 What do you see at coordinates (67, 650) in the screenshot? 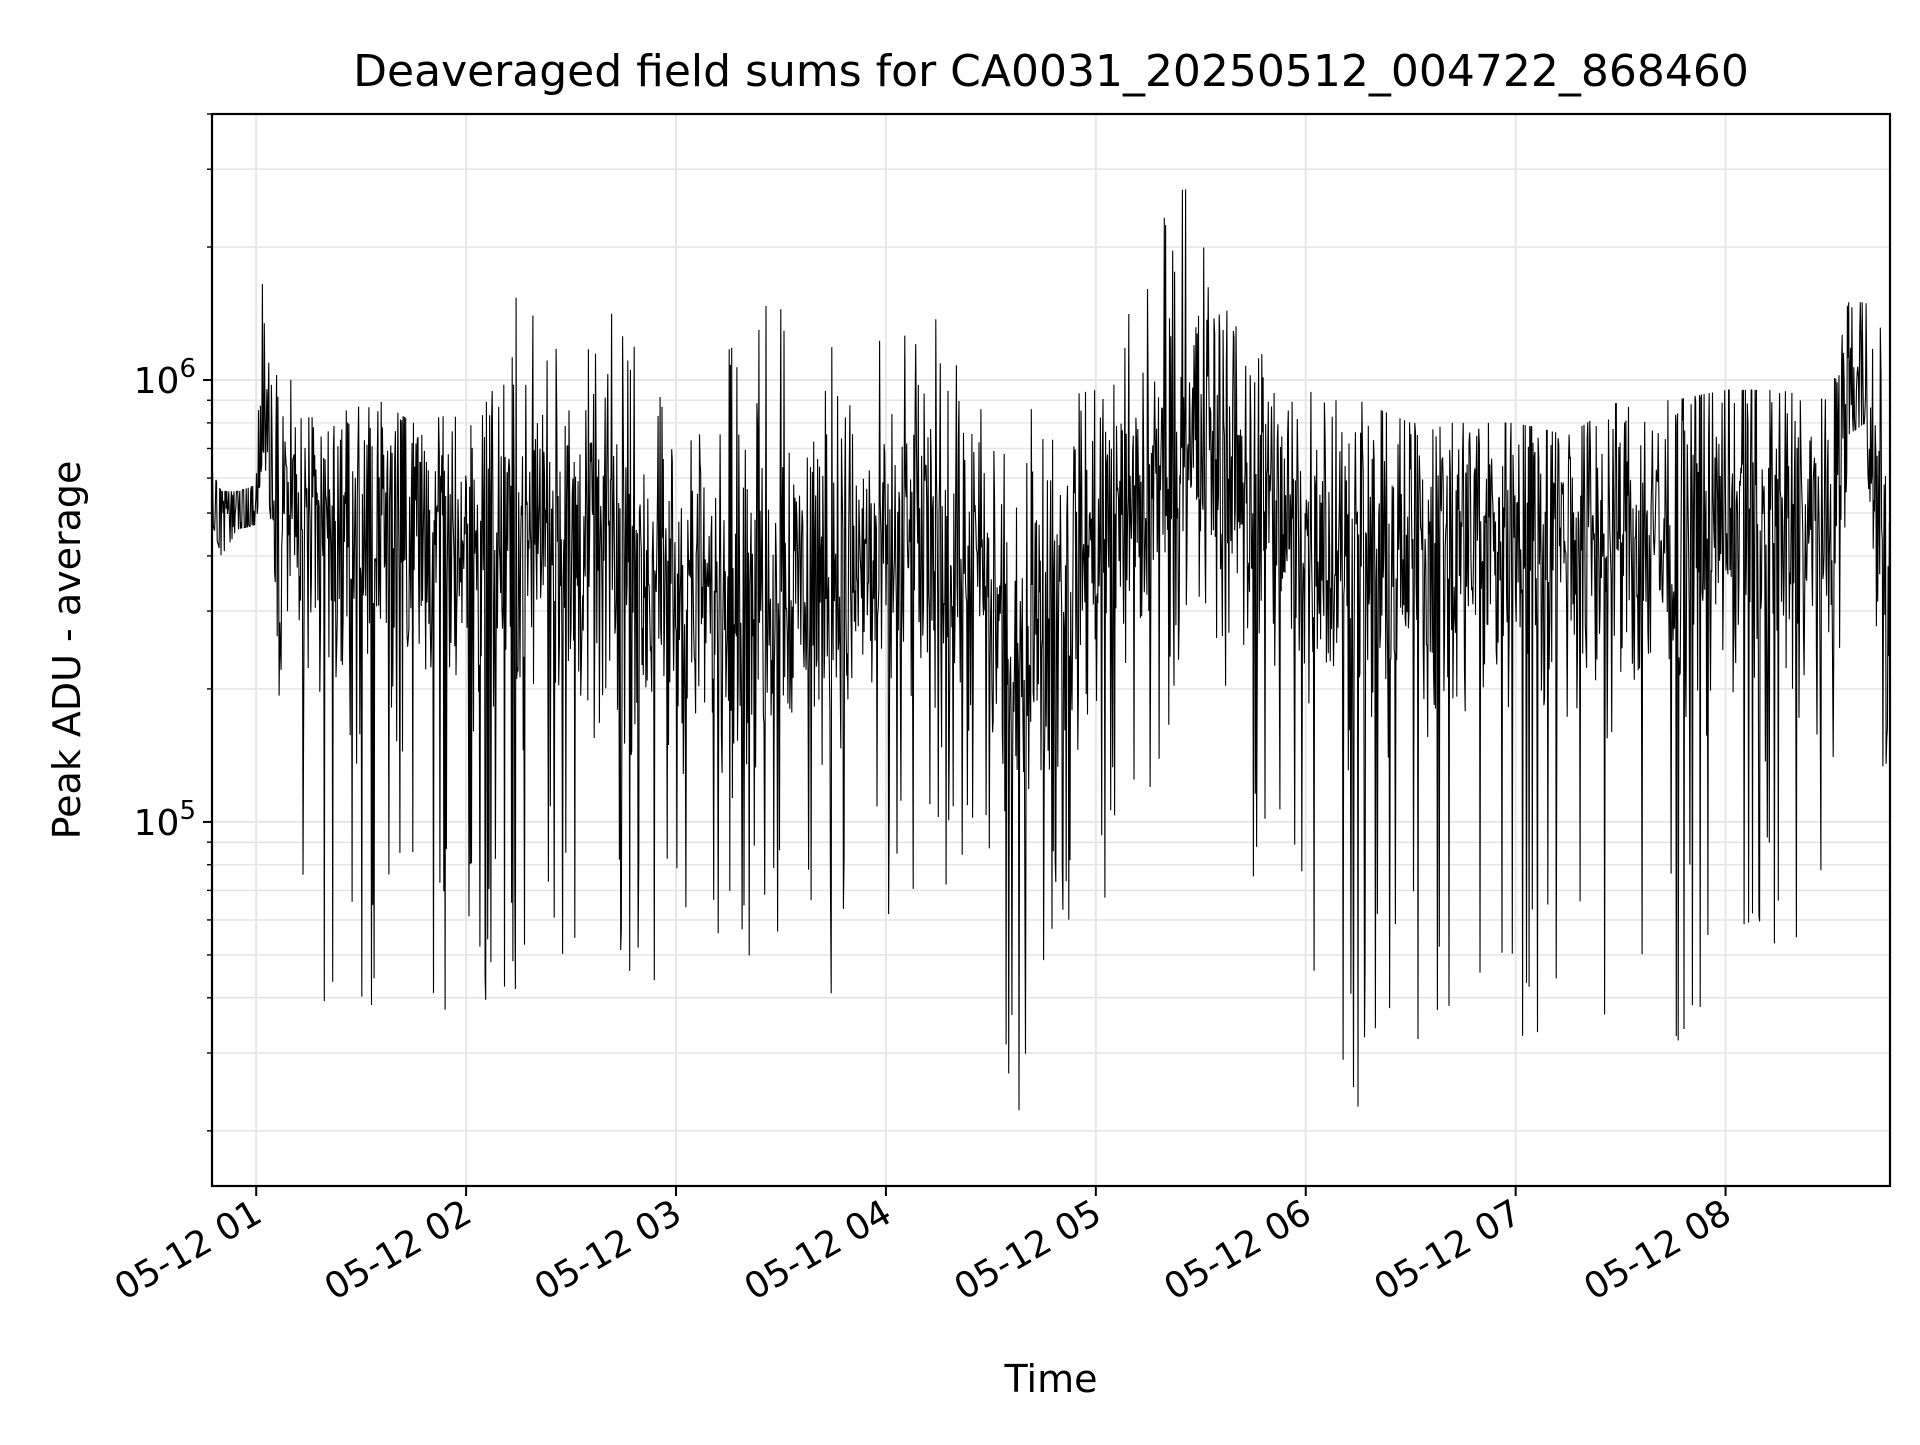
I see `y-axis-label: Peak ADU - average` at bounding box center [67, 650].